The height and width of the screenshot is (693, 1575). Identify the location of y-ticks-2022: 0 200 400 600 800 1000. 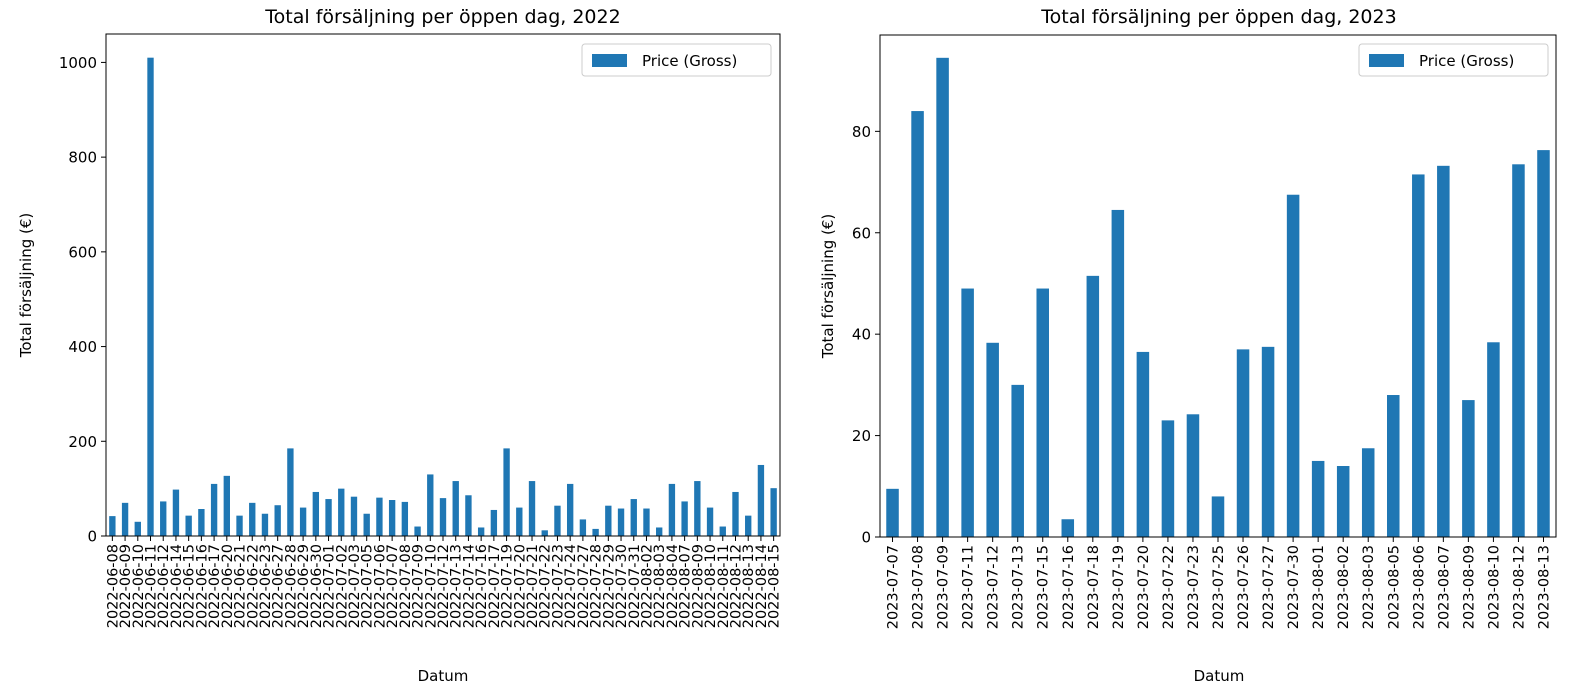
(82, 300).